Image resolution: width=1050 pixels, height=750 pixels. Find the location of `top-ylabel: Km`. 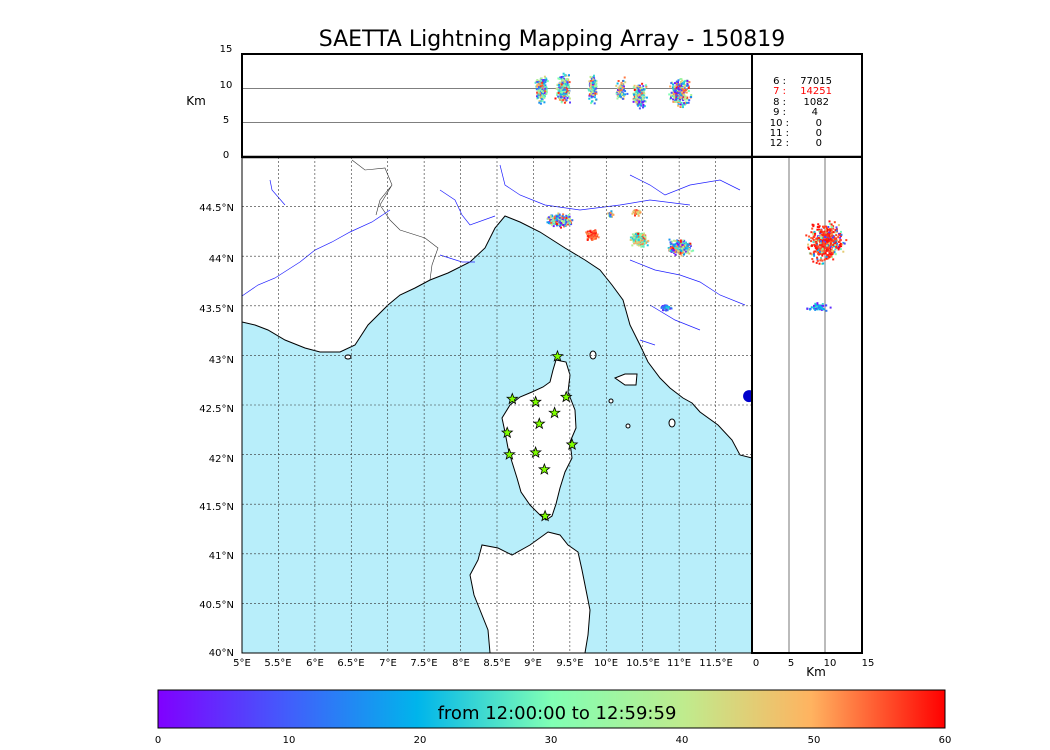

top-ylabel: Km is located at coordinates (196, 101).